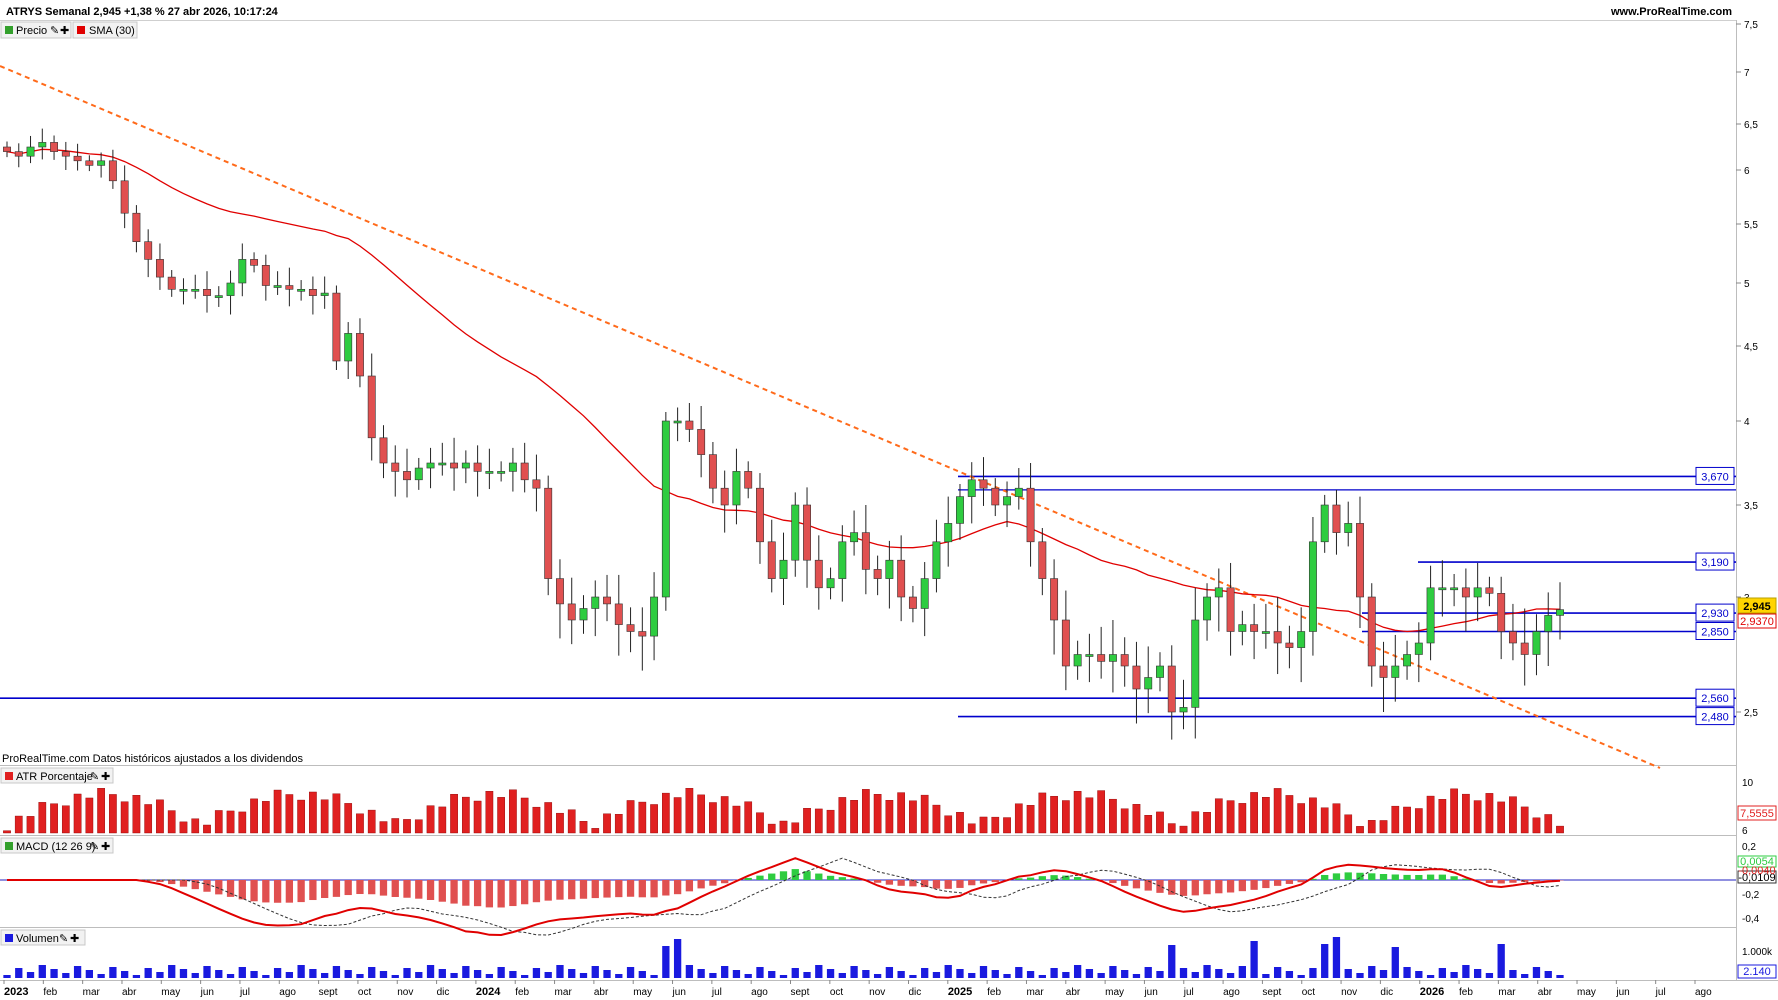 This screenshot has width=1778, height=1000. Describe the element at coordinates (1715, 477) in the screenshot. I see `level-label: 3,670` at that location.